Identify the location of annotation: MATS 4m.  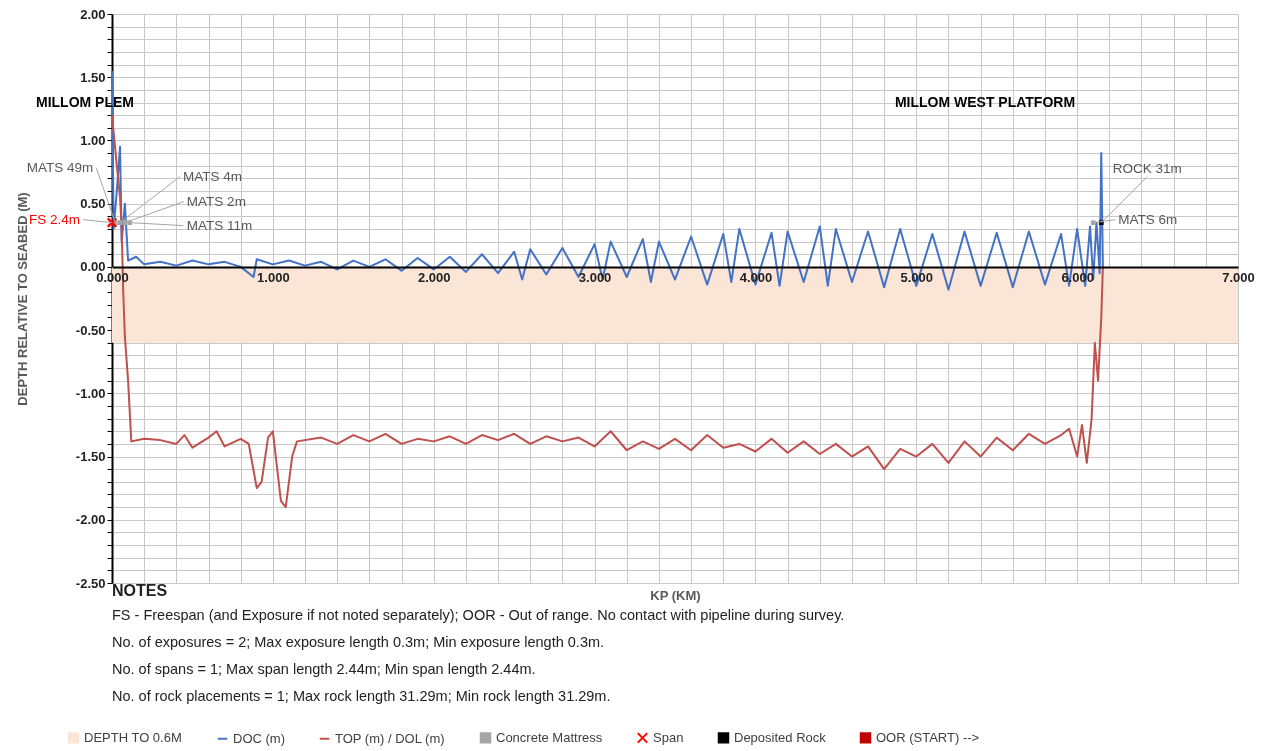
(213, 176).